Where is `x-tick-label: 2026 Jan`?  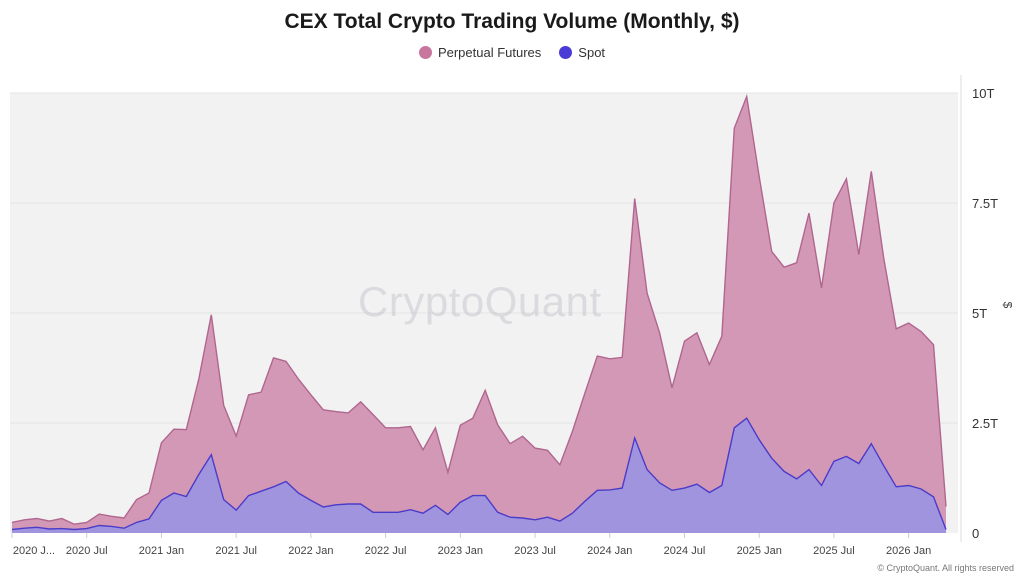 x-tick-label: 2026 Jan is located at coordinates (908, 551).